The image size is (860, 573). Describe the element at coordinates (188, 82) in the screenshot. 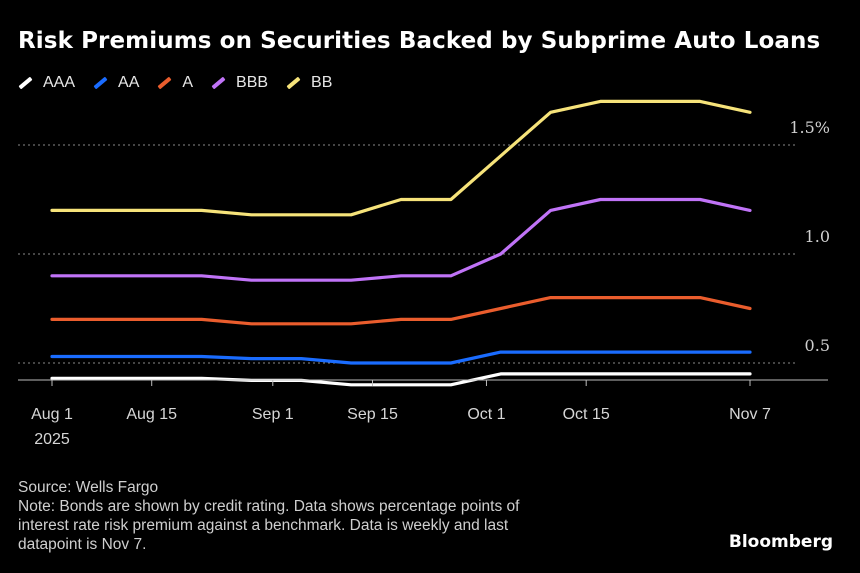

I see `legend-label: A` at that location.